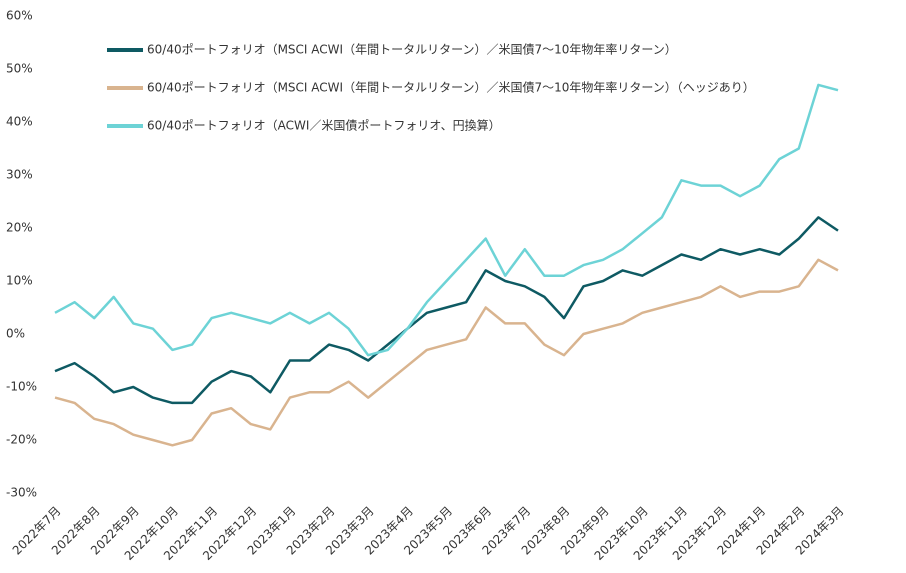  What do you see at coordinates (21, 440) in the screenshot?
I see `y-tick-label: -20%` at bounding box center [21, 440].